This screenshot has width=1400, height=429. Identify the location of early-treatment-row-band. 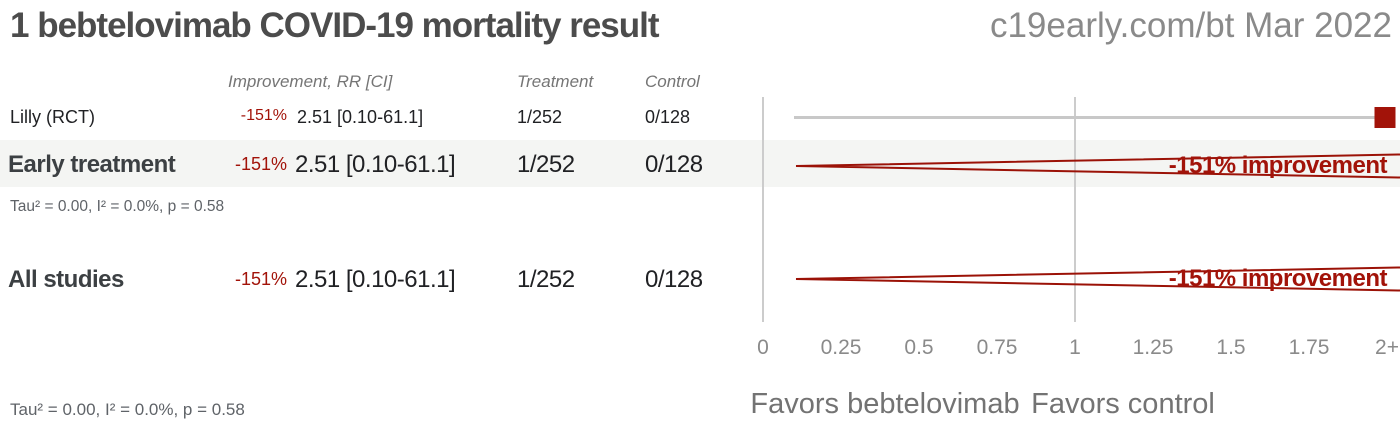
(700, 163).